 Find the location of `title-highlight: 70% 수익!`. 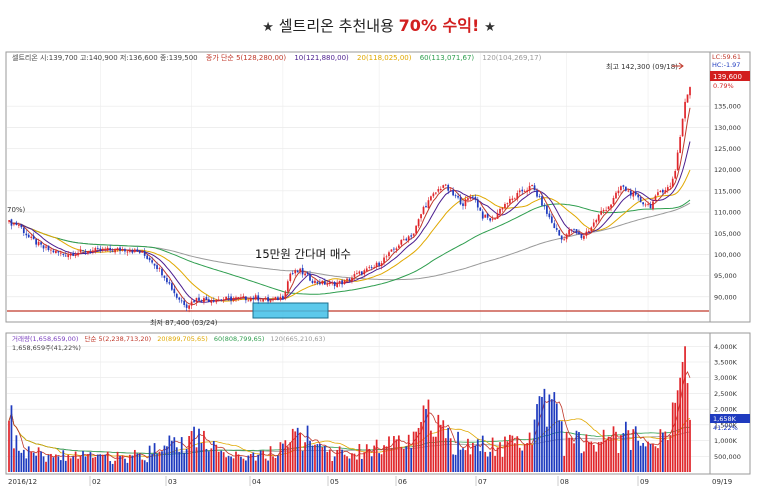

title-highlight: 70% 수익! is located at coordinates (439, 25).